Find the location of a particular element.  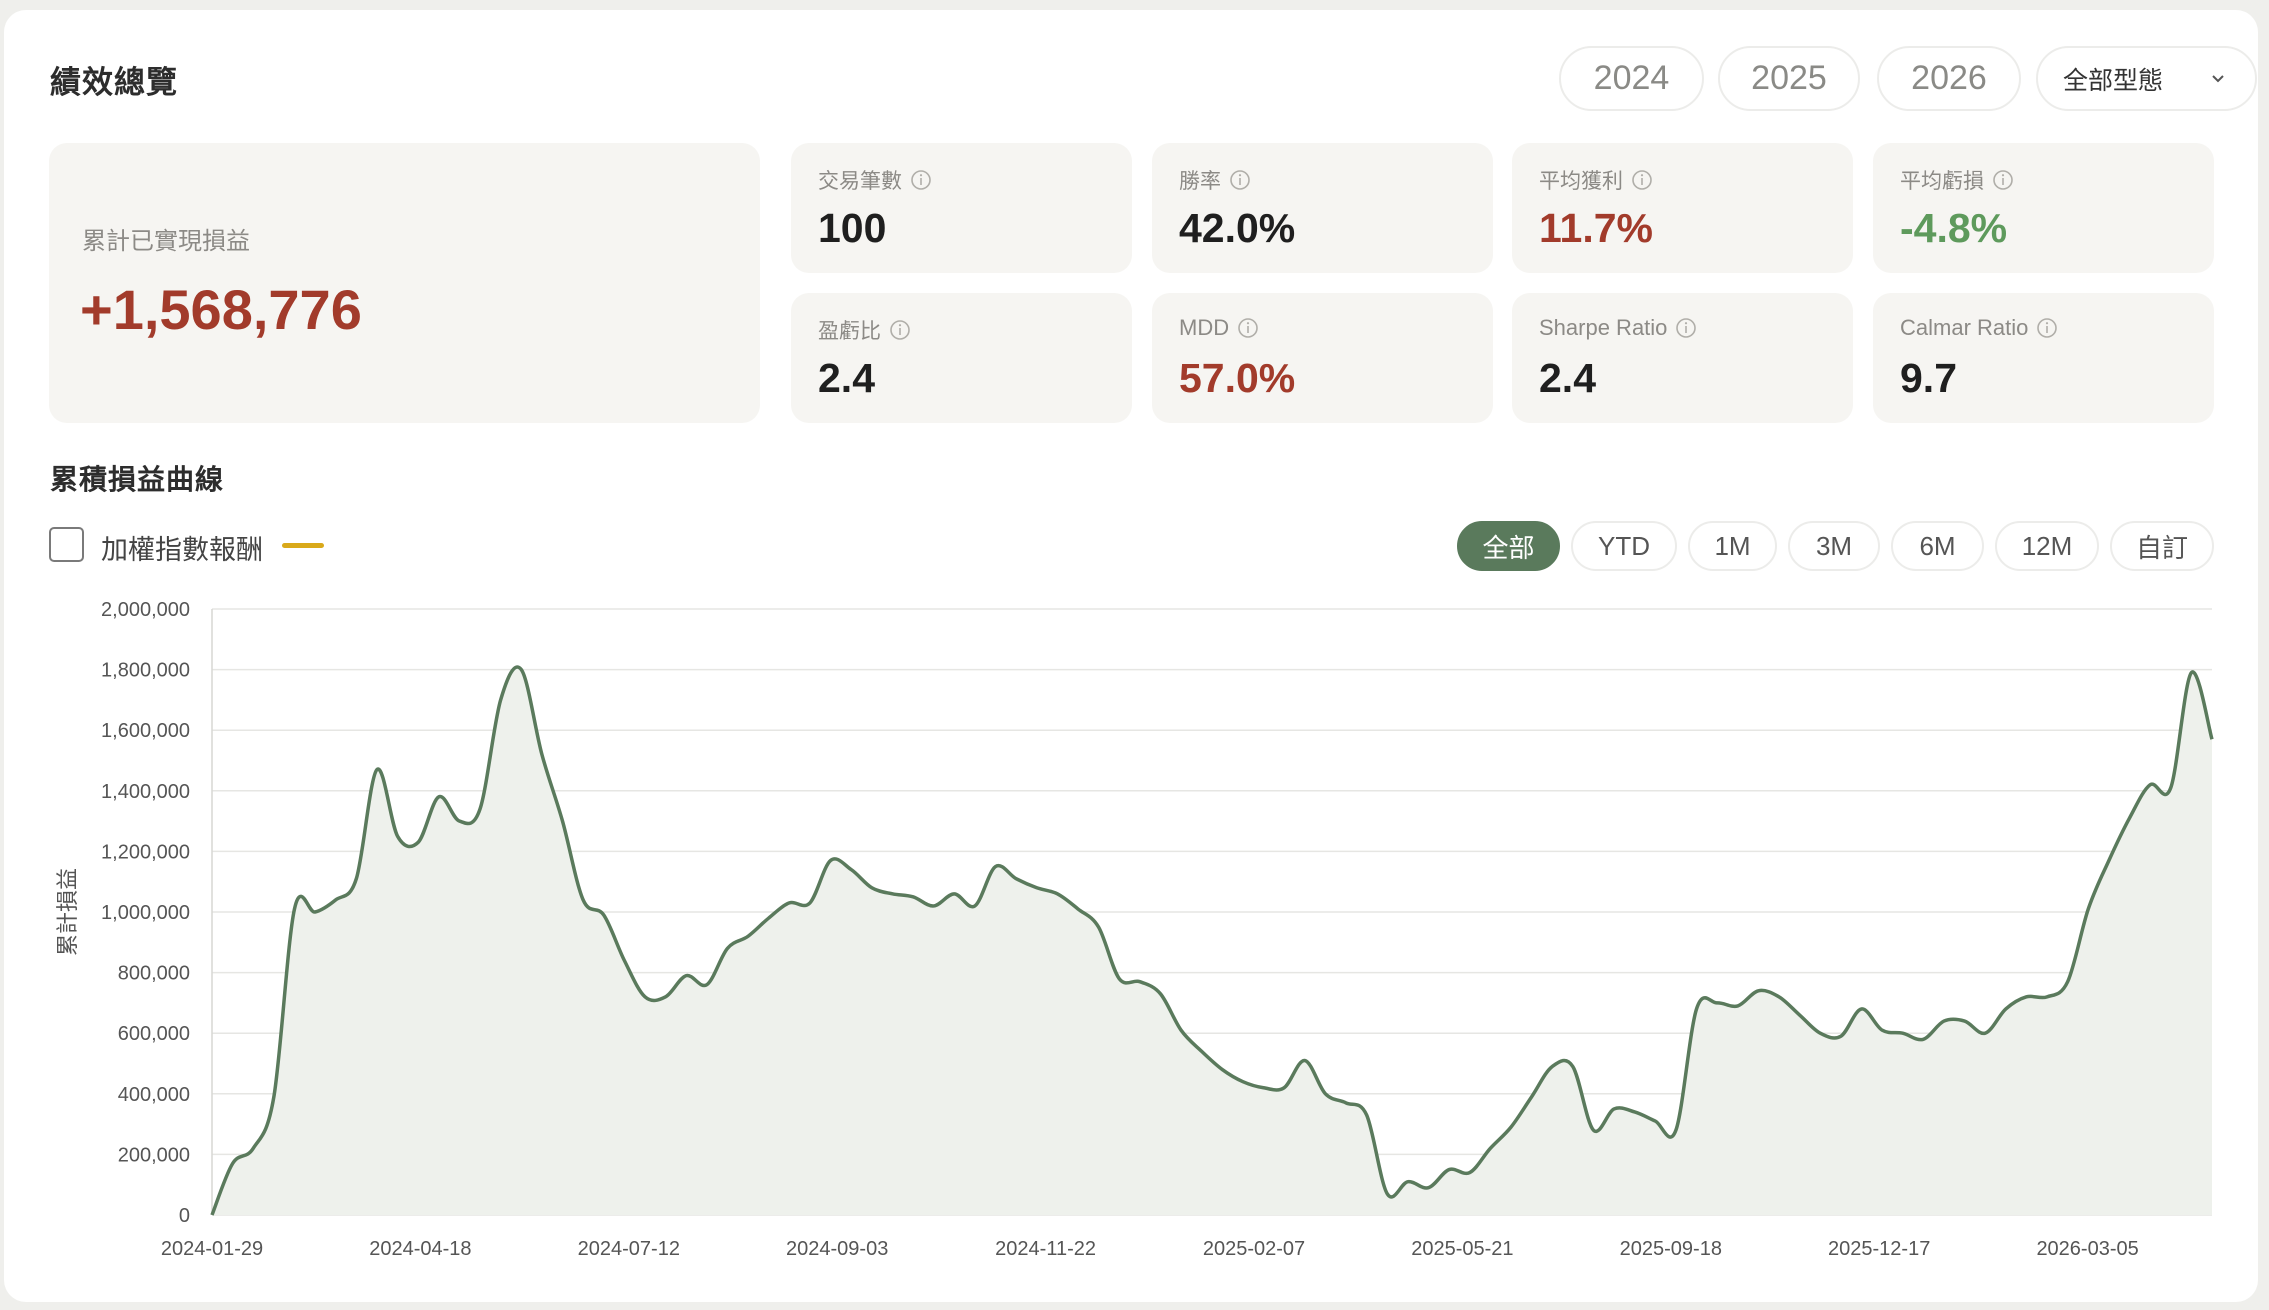

kpi-card-winrate: 勝率 42.0% is located at coordinates (1322, 208).